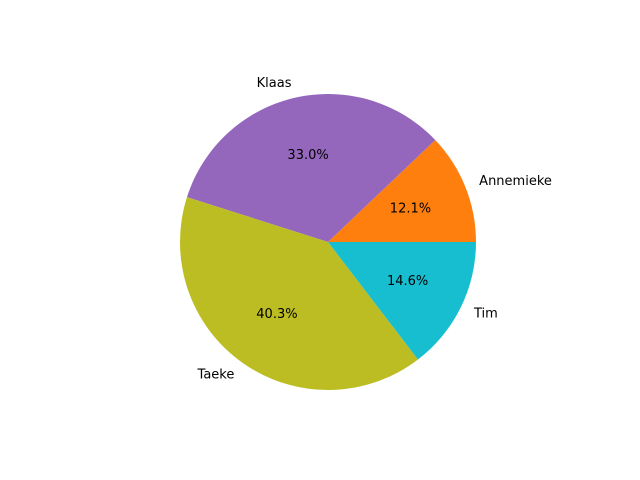 The height and width of the screenshot is (480, 640). What do you see at coordinates (274, 83) in the screenshot?
I see `slice-label-klaas: Klaas` at bounding box center [274, 83].